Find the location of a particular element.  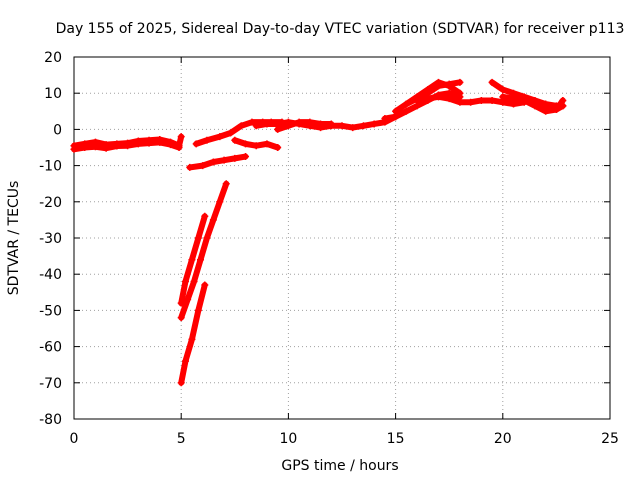

x-tick-label: 25 is located at coordinates (610, 439).